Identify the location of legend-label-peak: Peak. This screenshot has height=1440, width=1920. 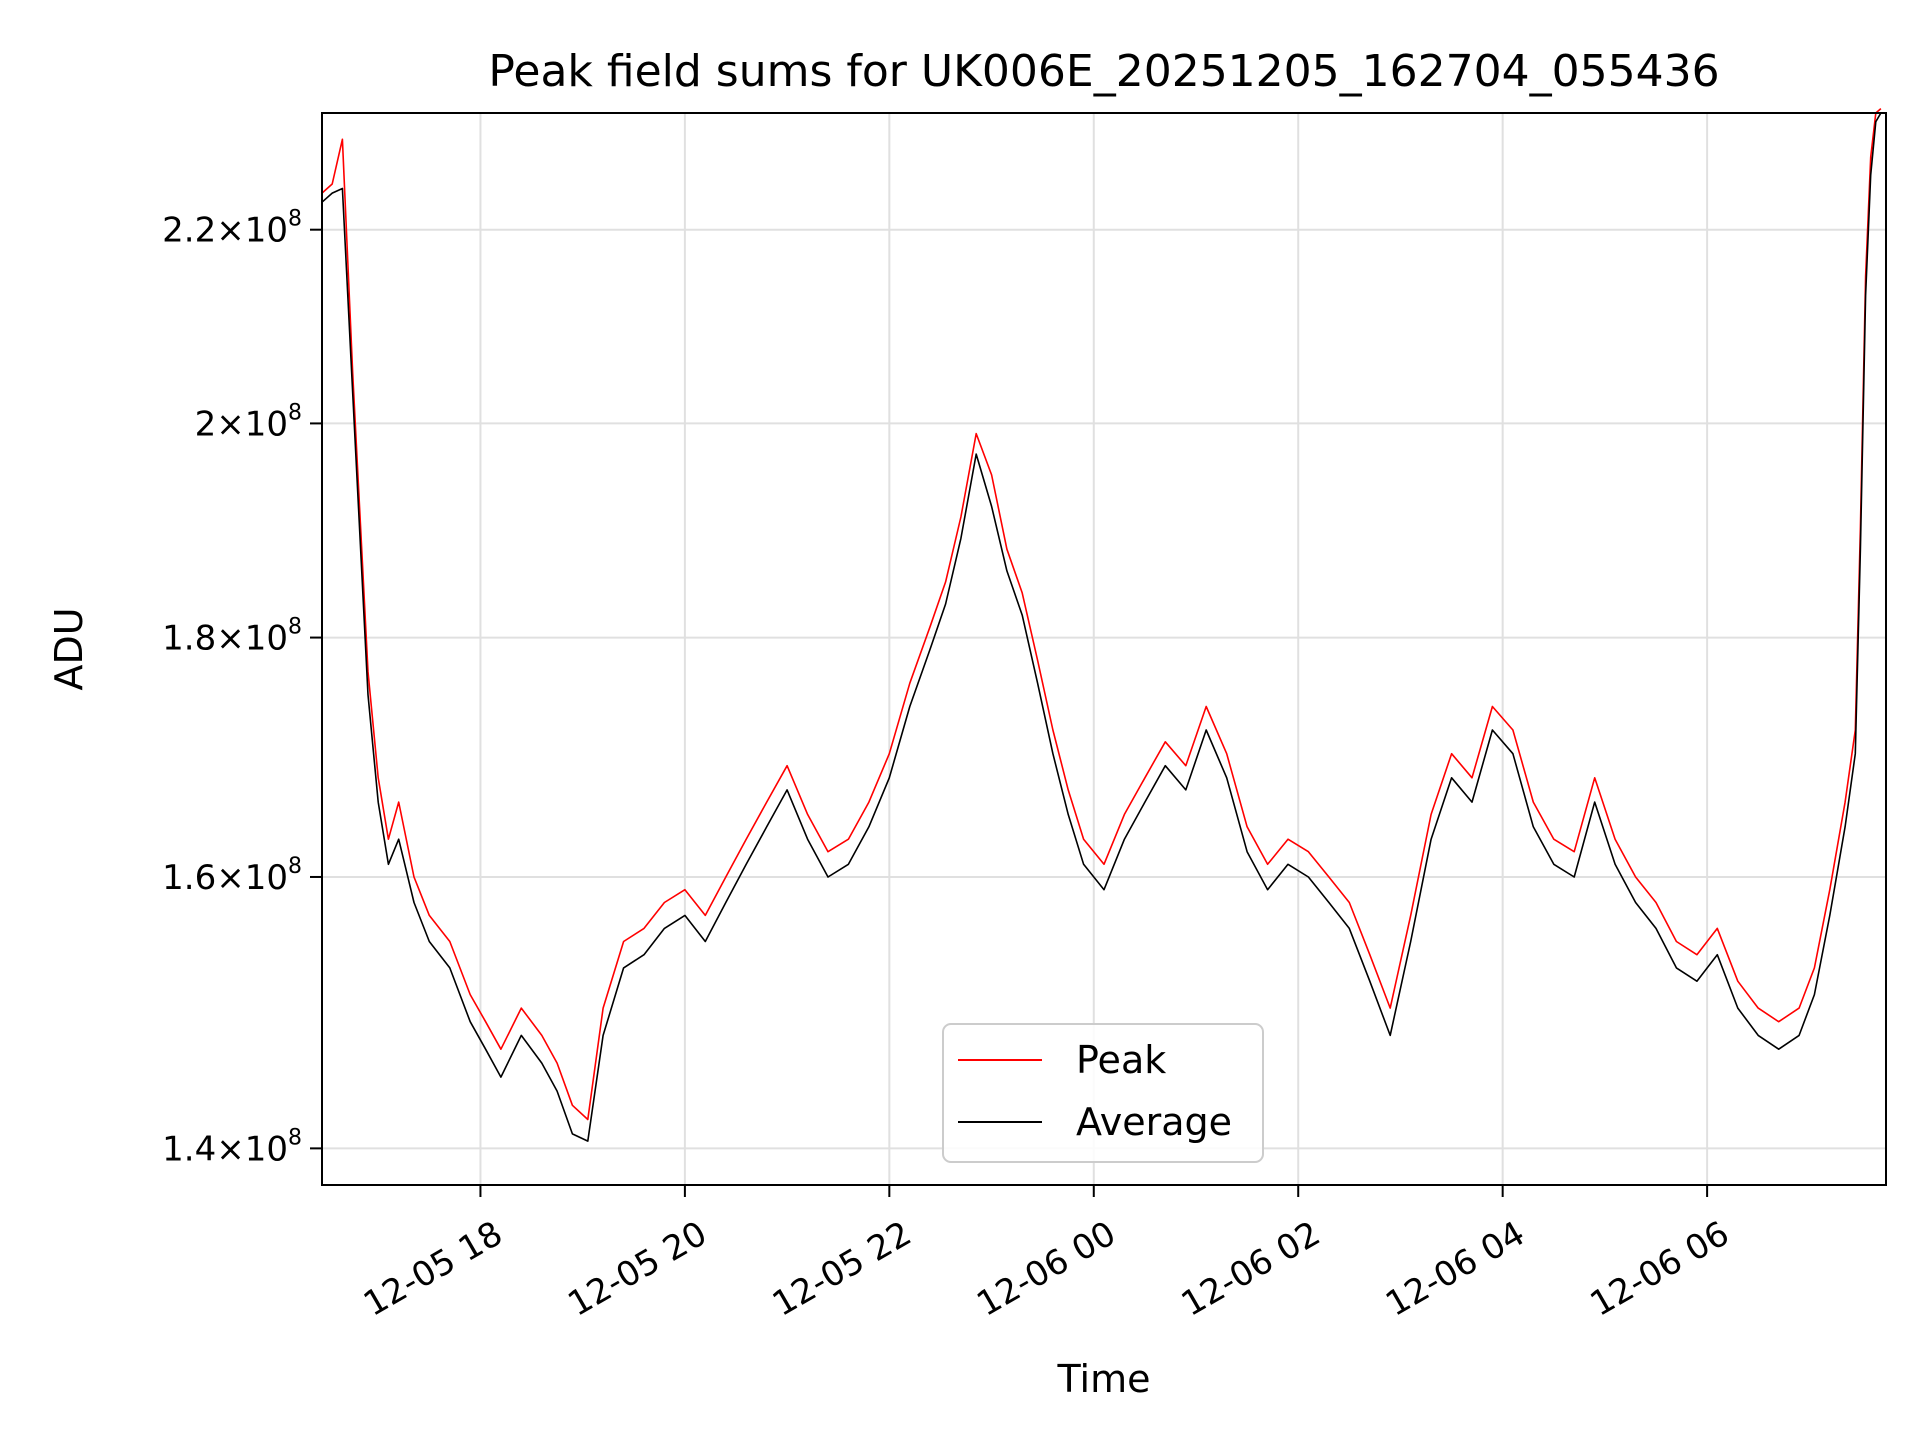
(1121, 1060).